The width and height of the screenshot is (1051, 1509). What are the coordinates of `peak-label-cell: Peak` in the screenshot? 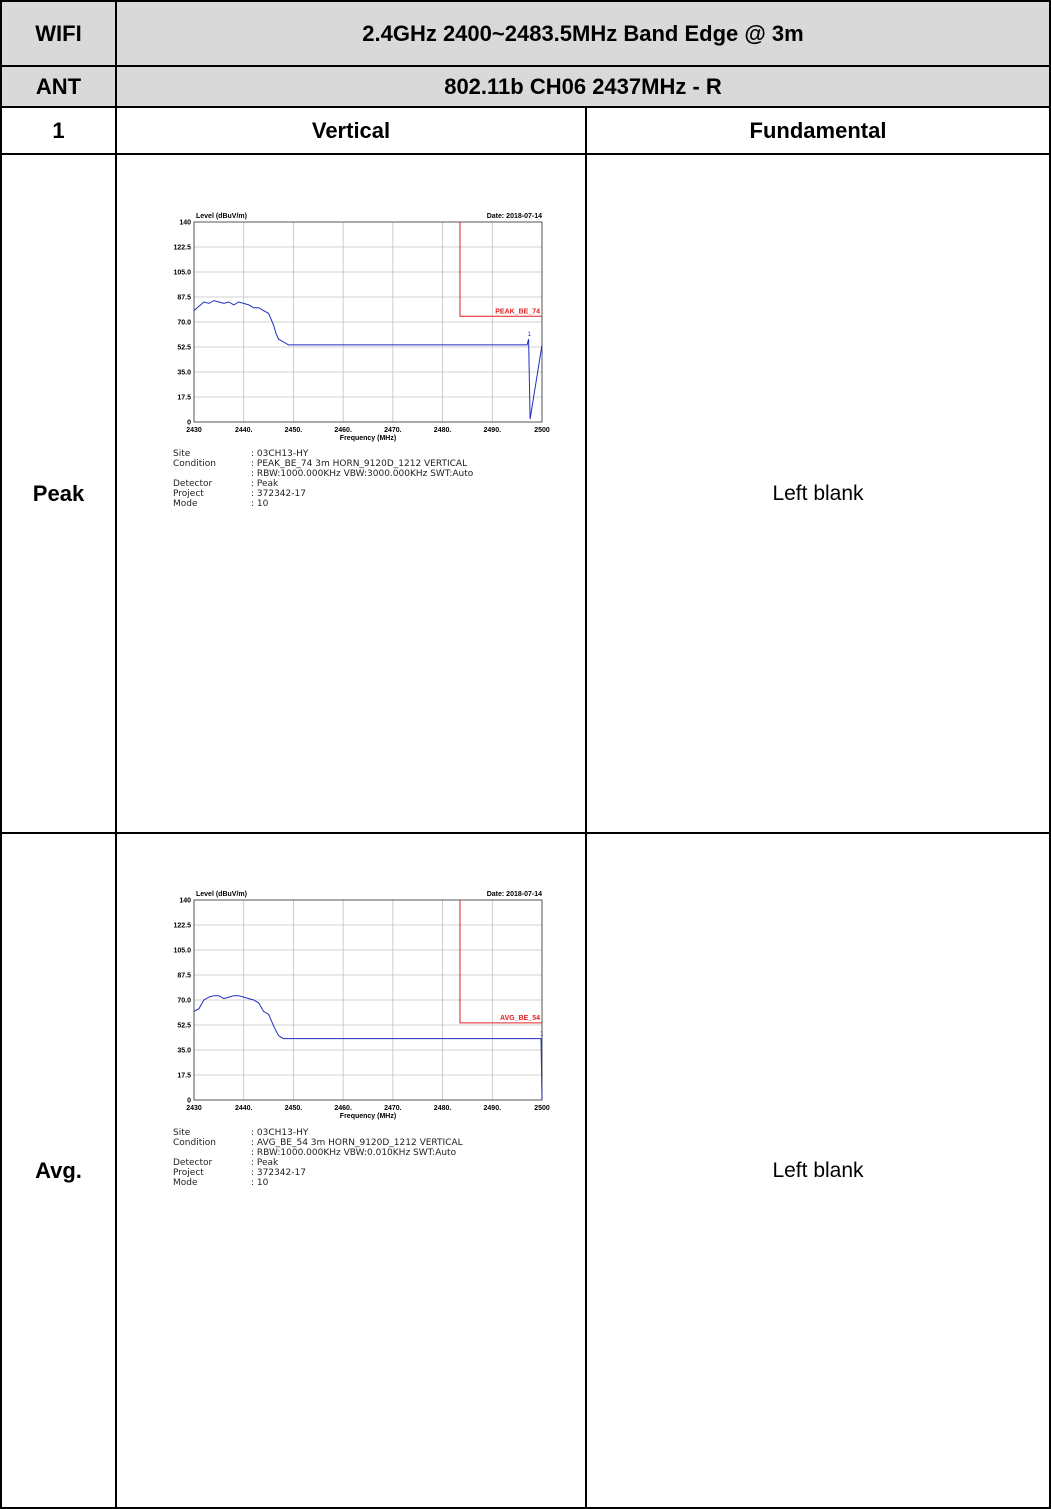 It's located at (58, 493).